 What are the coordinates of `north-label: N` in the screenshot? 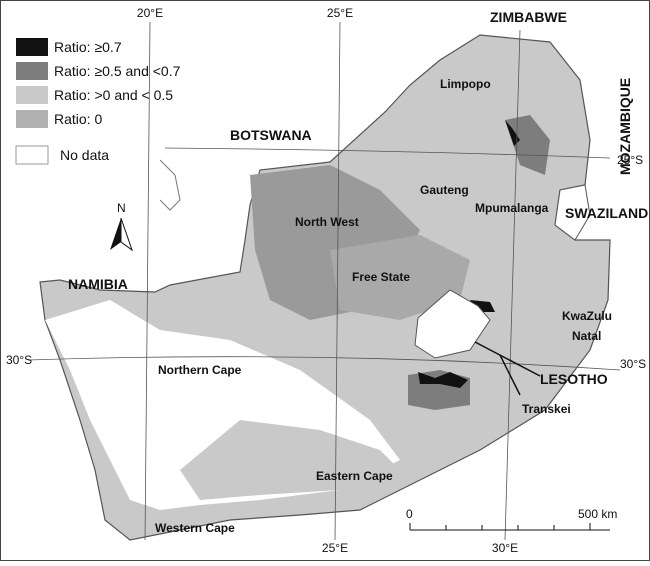 It's located at (121, 208).